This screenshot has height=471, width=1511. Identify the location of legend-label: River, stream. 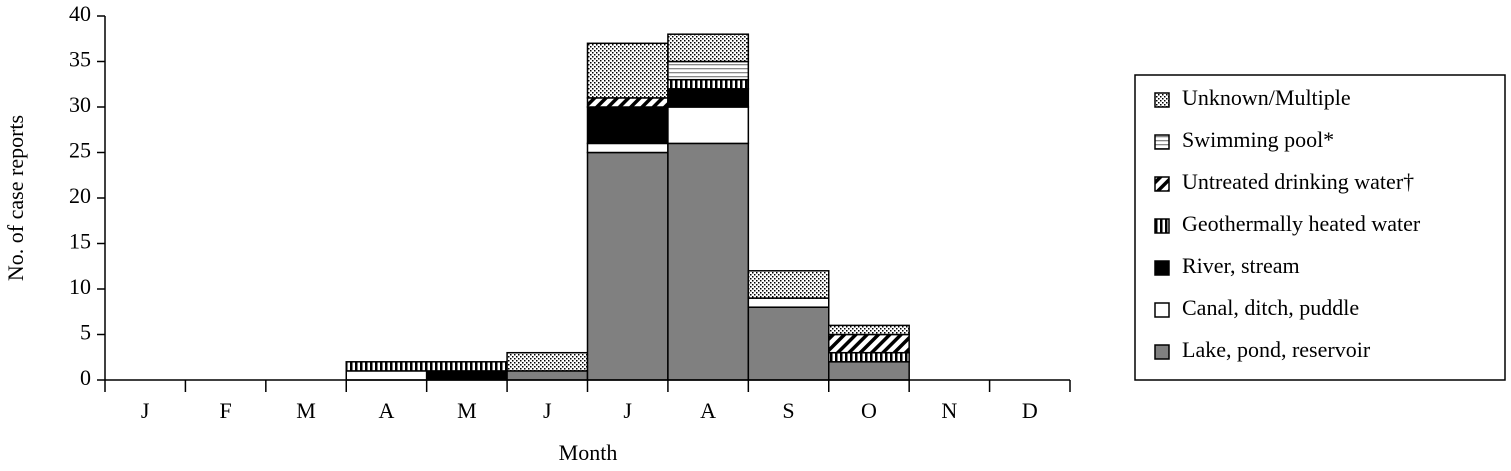
(1241, 265).